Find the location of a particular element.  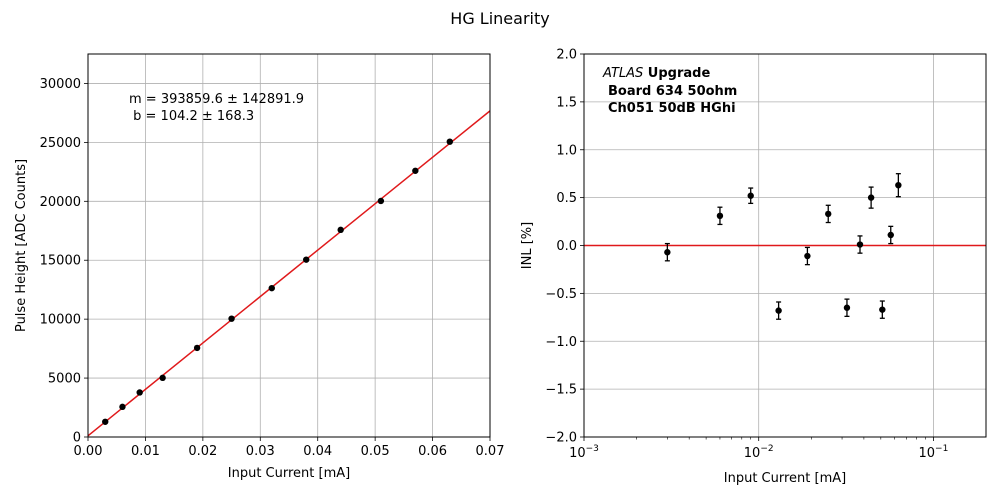

right-y-tick-label: −2.0 is located at coordinates (561, 438).